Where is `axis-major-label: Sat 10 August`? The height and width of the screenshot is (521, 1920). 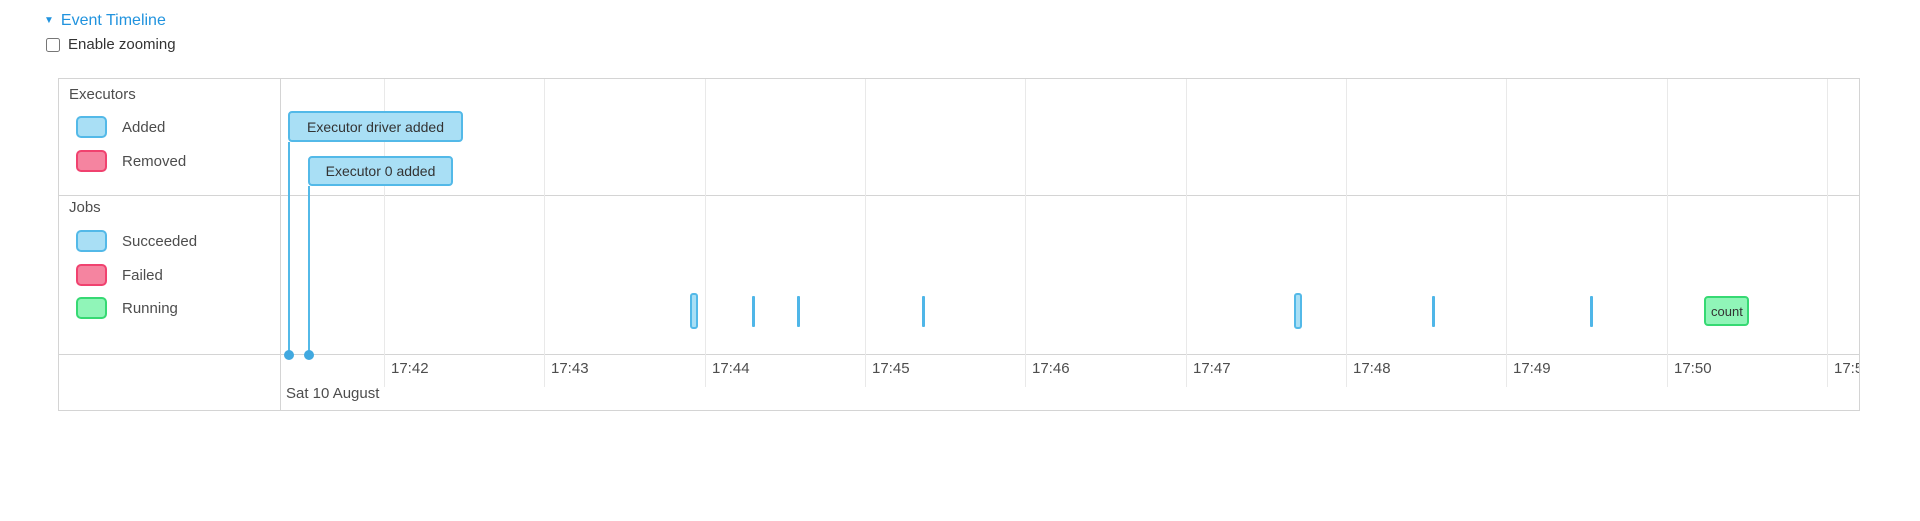 axis-major-label: Sat 10 August is located at coordinates (333, 393).